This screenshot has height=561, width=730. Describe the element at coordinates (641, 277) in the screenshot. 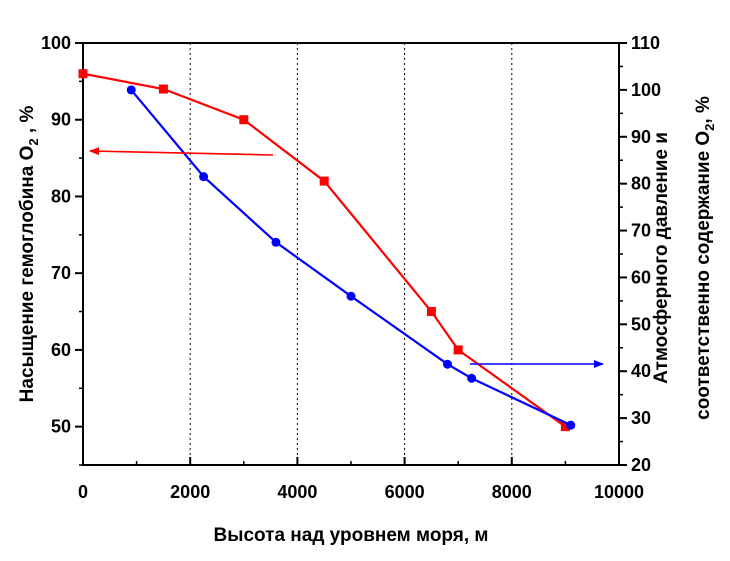

I see `y-right-tick-label: 60` at that location.